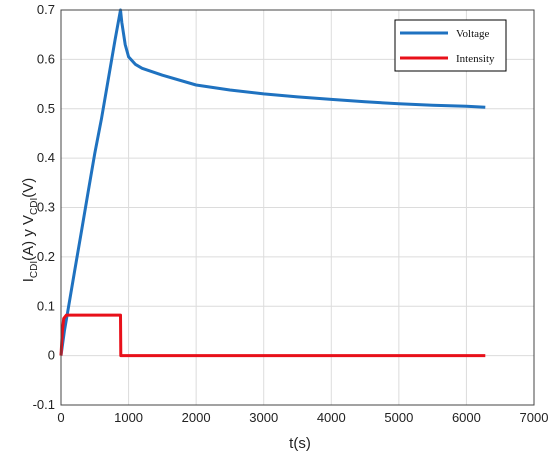 The height and width of the screenshot is (457, 550). Describe the element at coordinates (398, 417) in the screenshot. I see `x-tick-label: 5000` at that location.